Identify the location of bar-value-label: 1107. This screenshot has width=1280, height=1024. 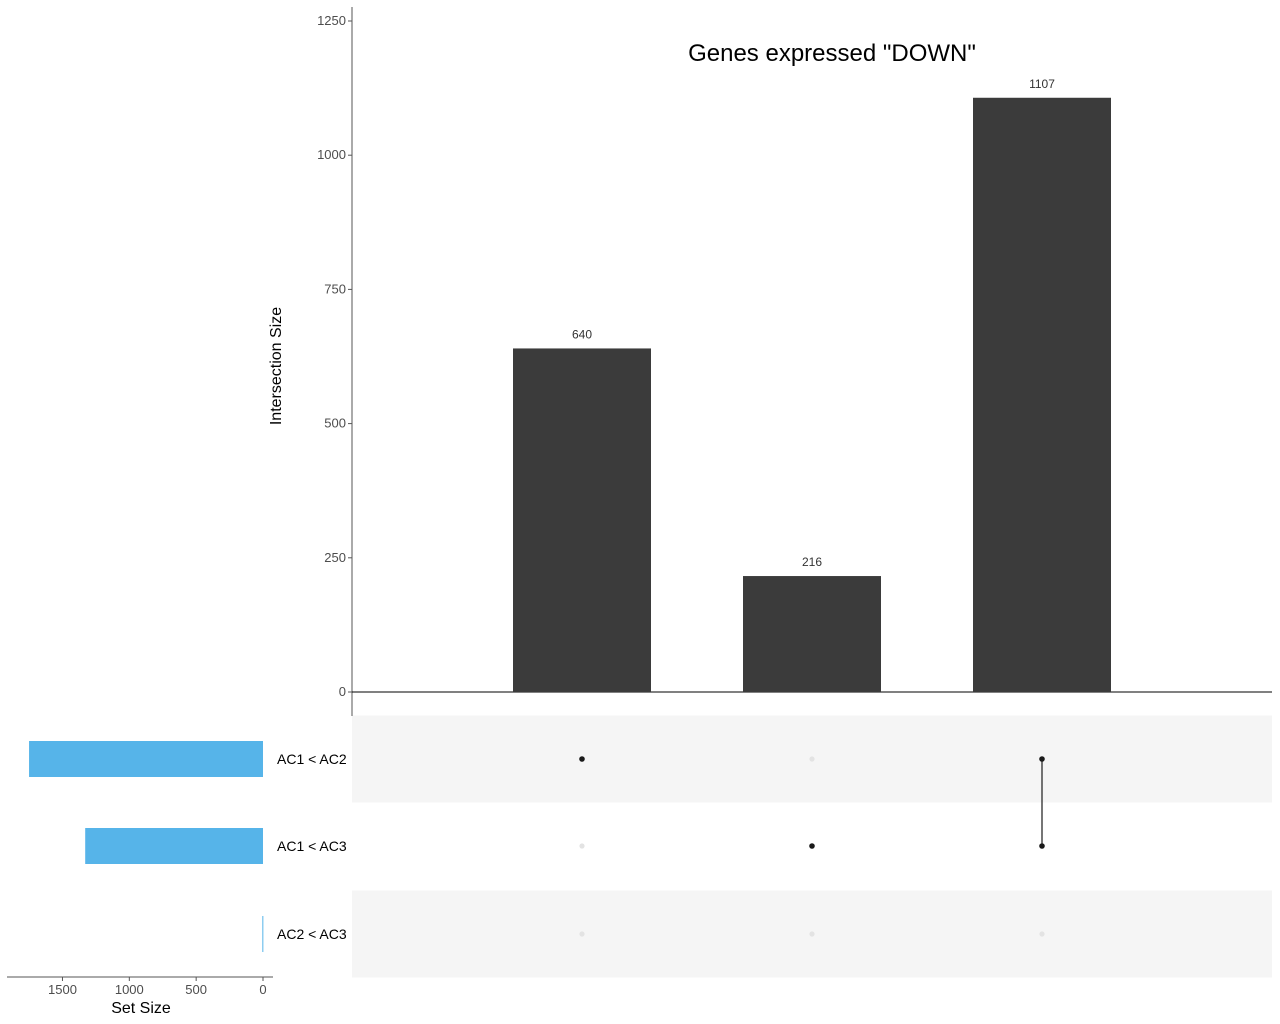
(1042, 84).